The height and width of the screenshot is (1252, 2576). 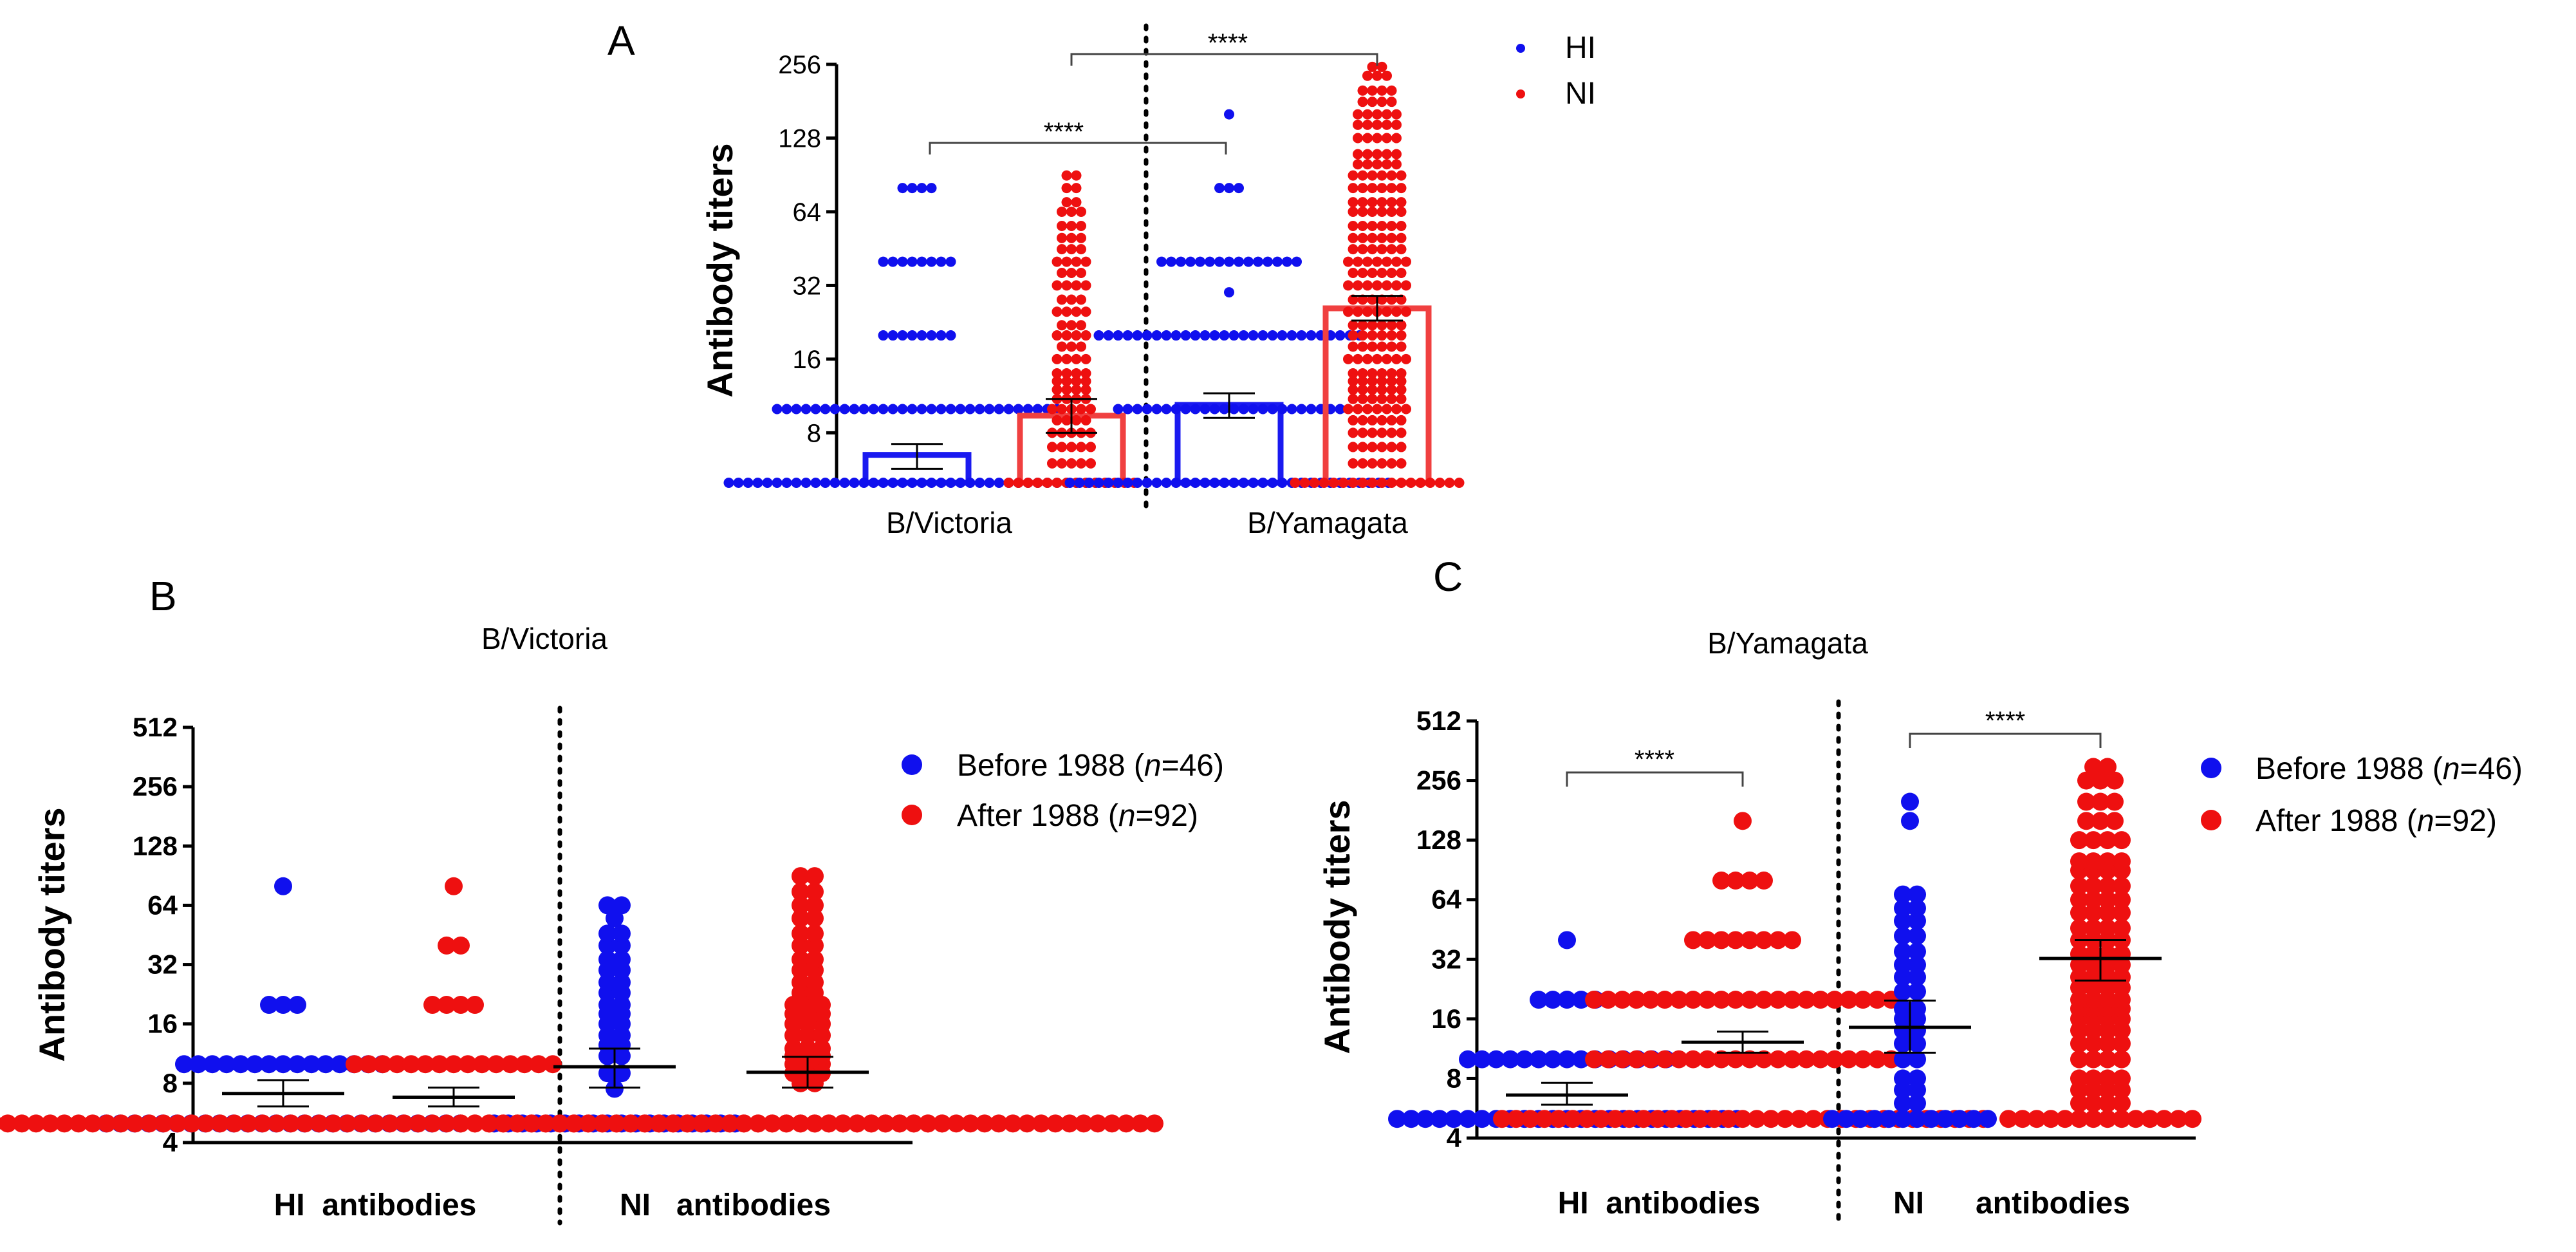 What do you see at coordinates (155, 727) in the screenshot?
I see `y-tick-label: 512` at bounding box center [155, 727].